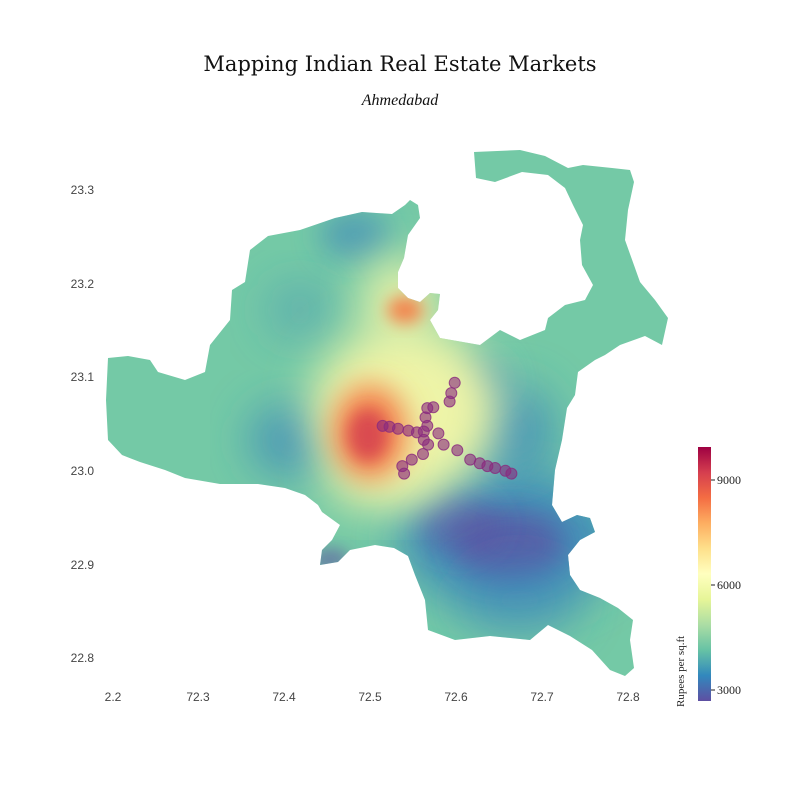 The image size is (800, 800). What do you see at coordinates (198, 697) in the screenshot?
I see `x-tick-label: 72.3` at bounding box center [198, 697].